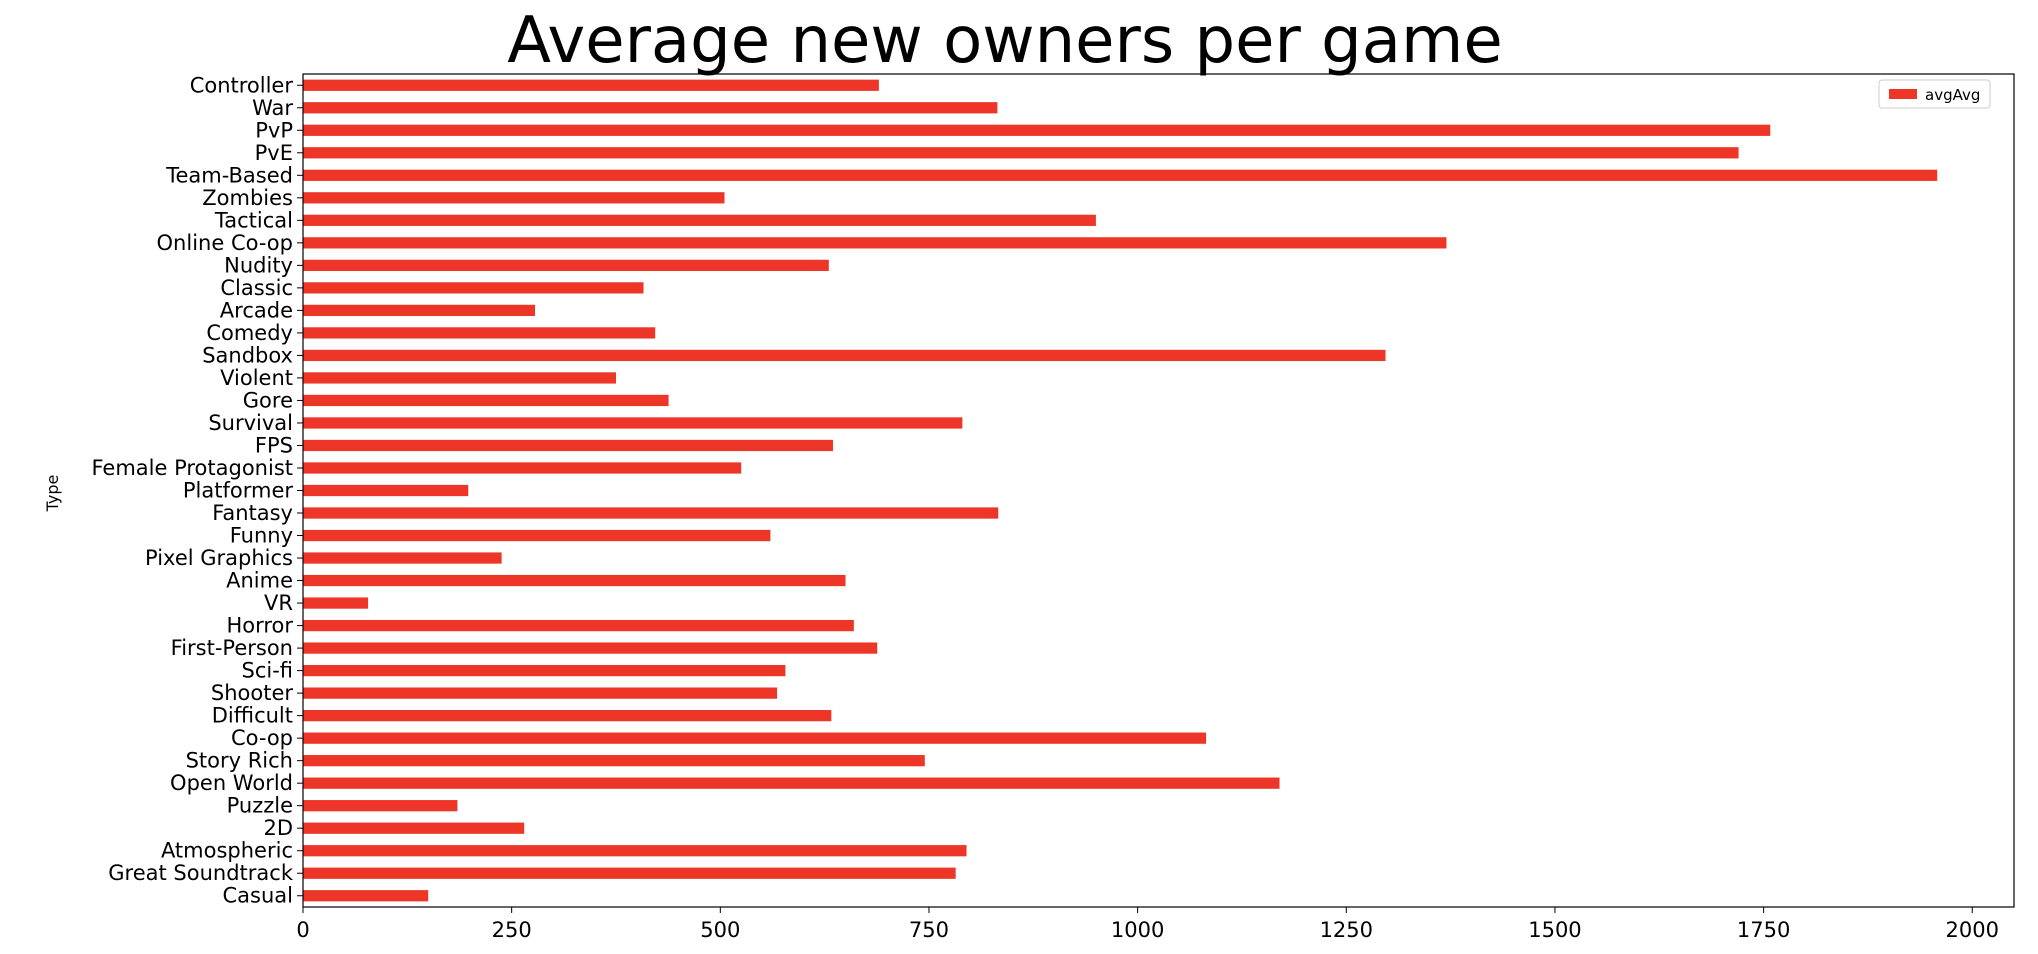 The width and height of the screenshot is (2038, 954). Describe the element at coordinates (419, 310) in the screenshot. I see `bar-arcade` at that location.